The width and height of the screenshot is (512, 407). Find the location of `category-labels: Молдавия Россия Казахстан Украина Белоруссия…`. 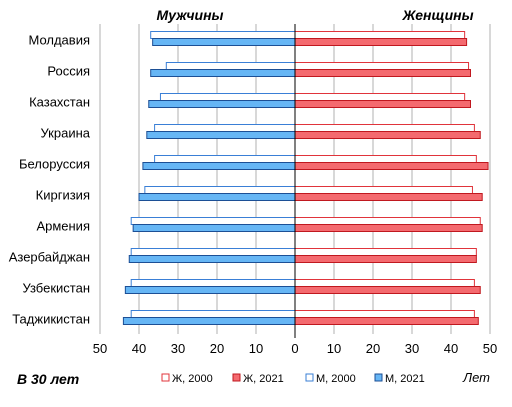

category-labels: Молдавия Россия Казахстан Украина Белоруссия… is located at coordinates (50, 180).